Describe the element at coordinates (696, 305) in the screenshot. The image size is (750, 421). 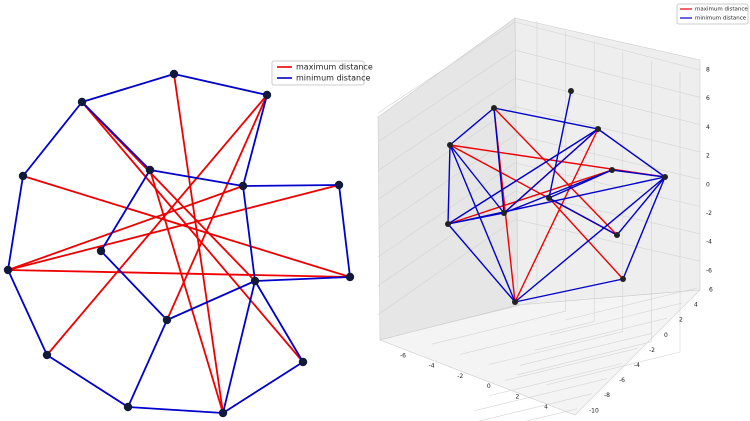
I see `y-tick-label: 4` at that location.